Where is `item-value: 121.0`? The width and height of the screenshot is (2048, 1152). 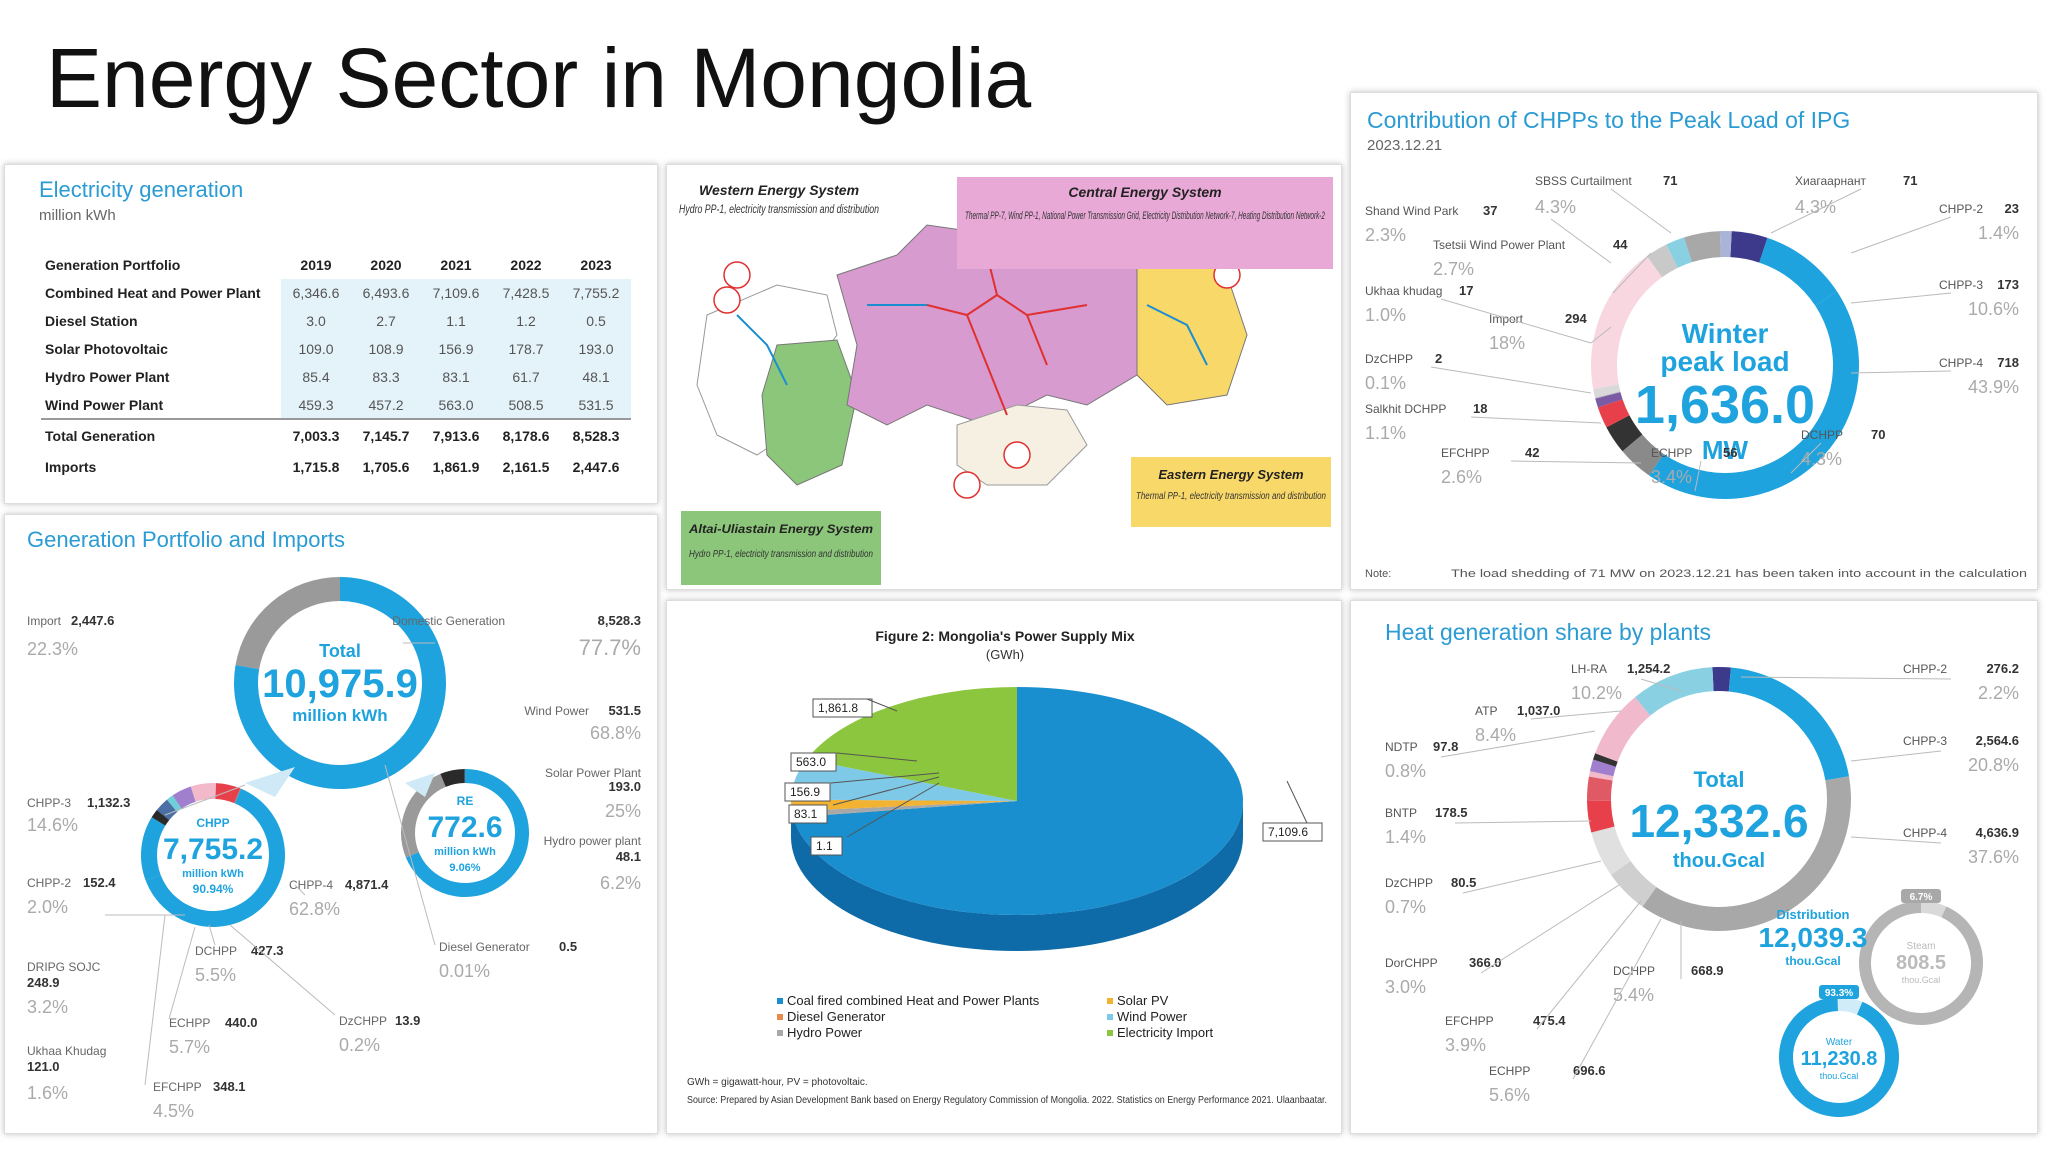
item-value: 121.0 is located at coordinates (43, 1066).